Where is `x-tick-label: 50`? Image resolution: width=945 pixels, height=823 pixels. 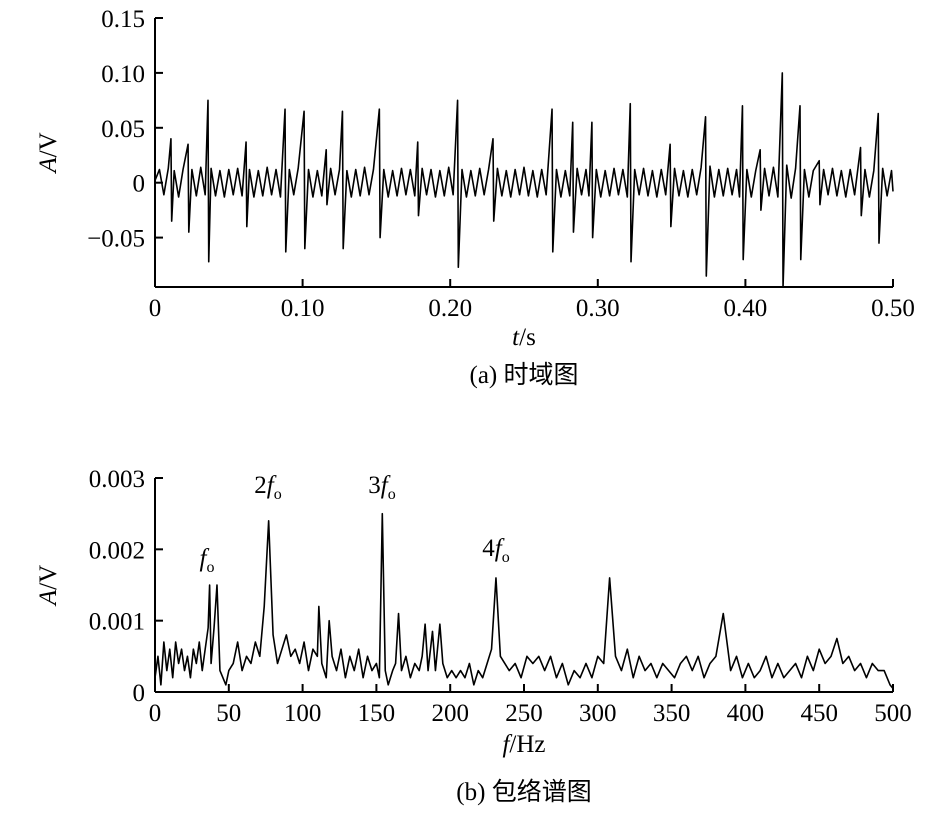 x-tick-label: 50 is located at coordinates (228, 713).